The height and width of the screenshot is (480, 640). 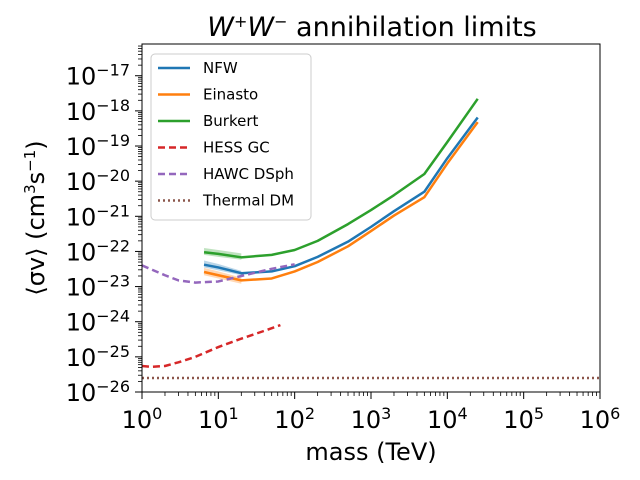 I want to click on series-line-hawc-dsph, so click(x=218, y=273).